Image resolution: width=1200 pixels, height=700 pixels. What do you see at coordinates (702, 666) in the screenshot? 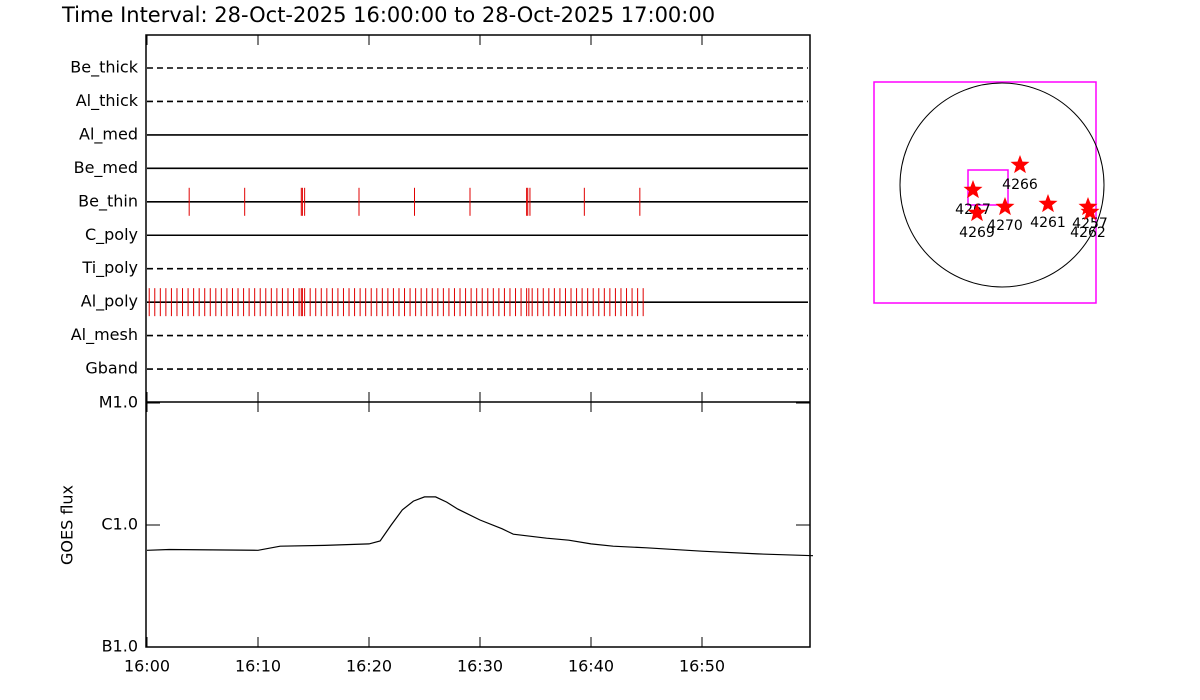
I see `x-tick-label: 16:50` at bounding box center [702, 666].